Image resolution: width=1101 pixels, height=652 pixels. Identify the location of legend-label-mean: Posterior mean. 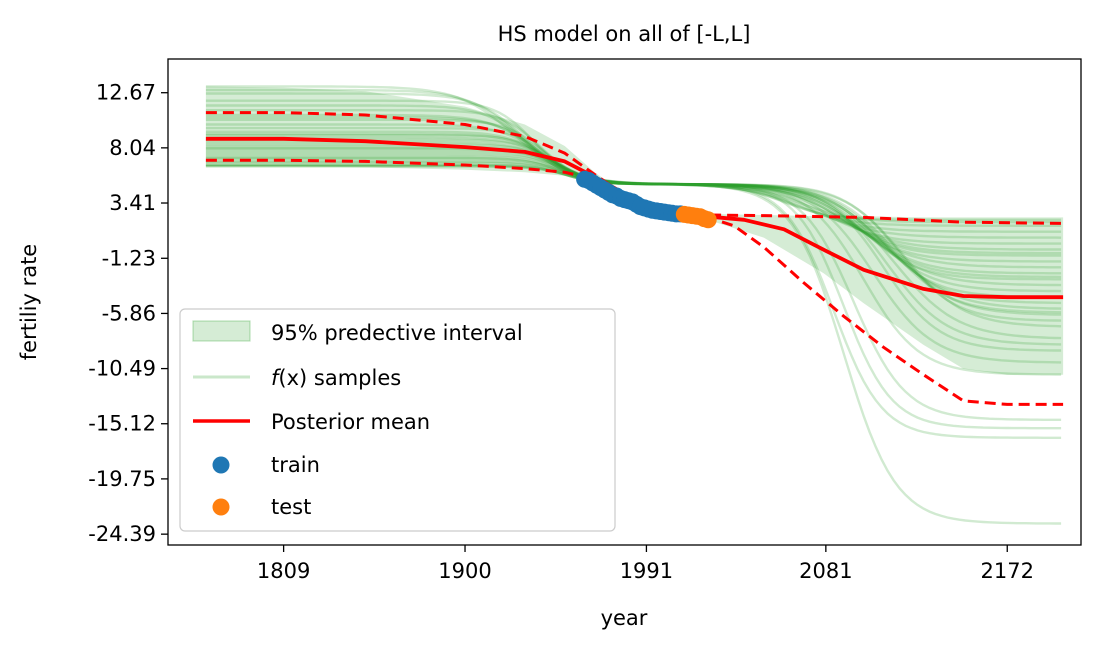
(350, 422).